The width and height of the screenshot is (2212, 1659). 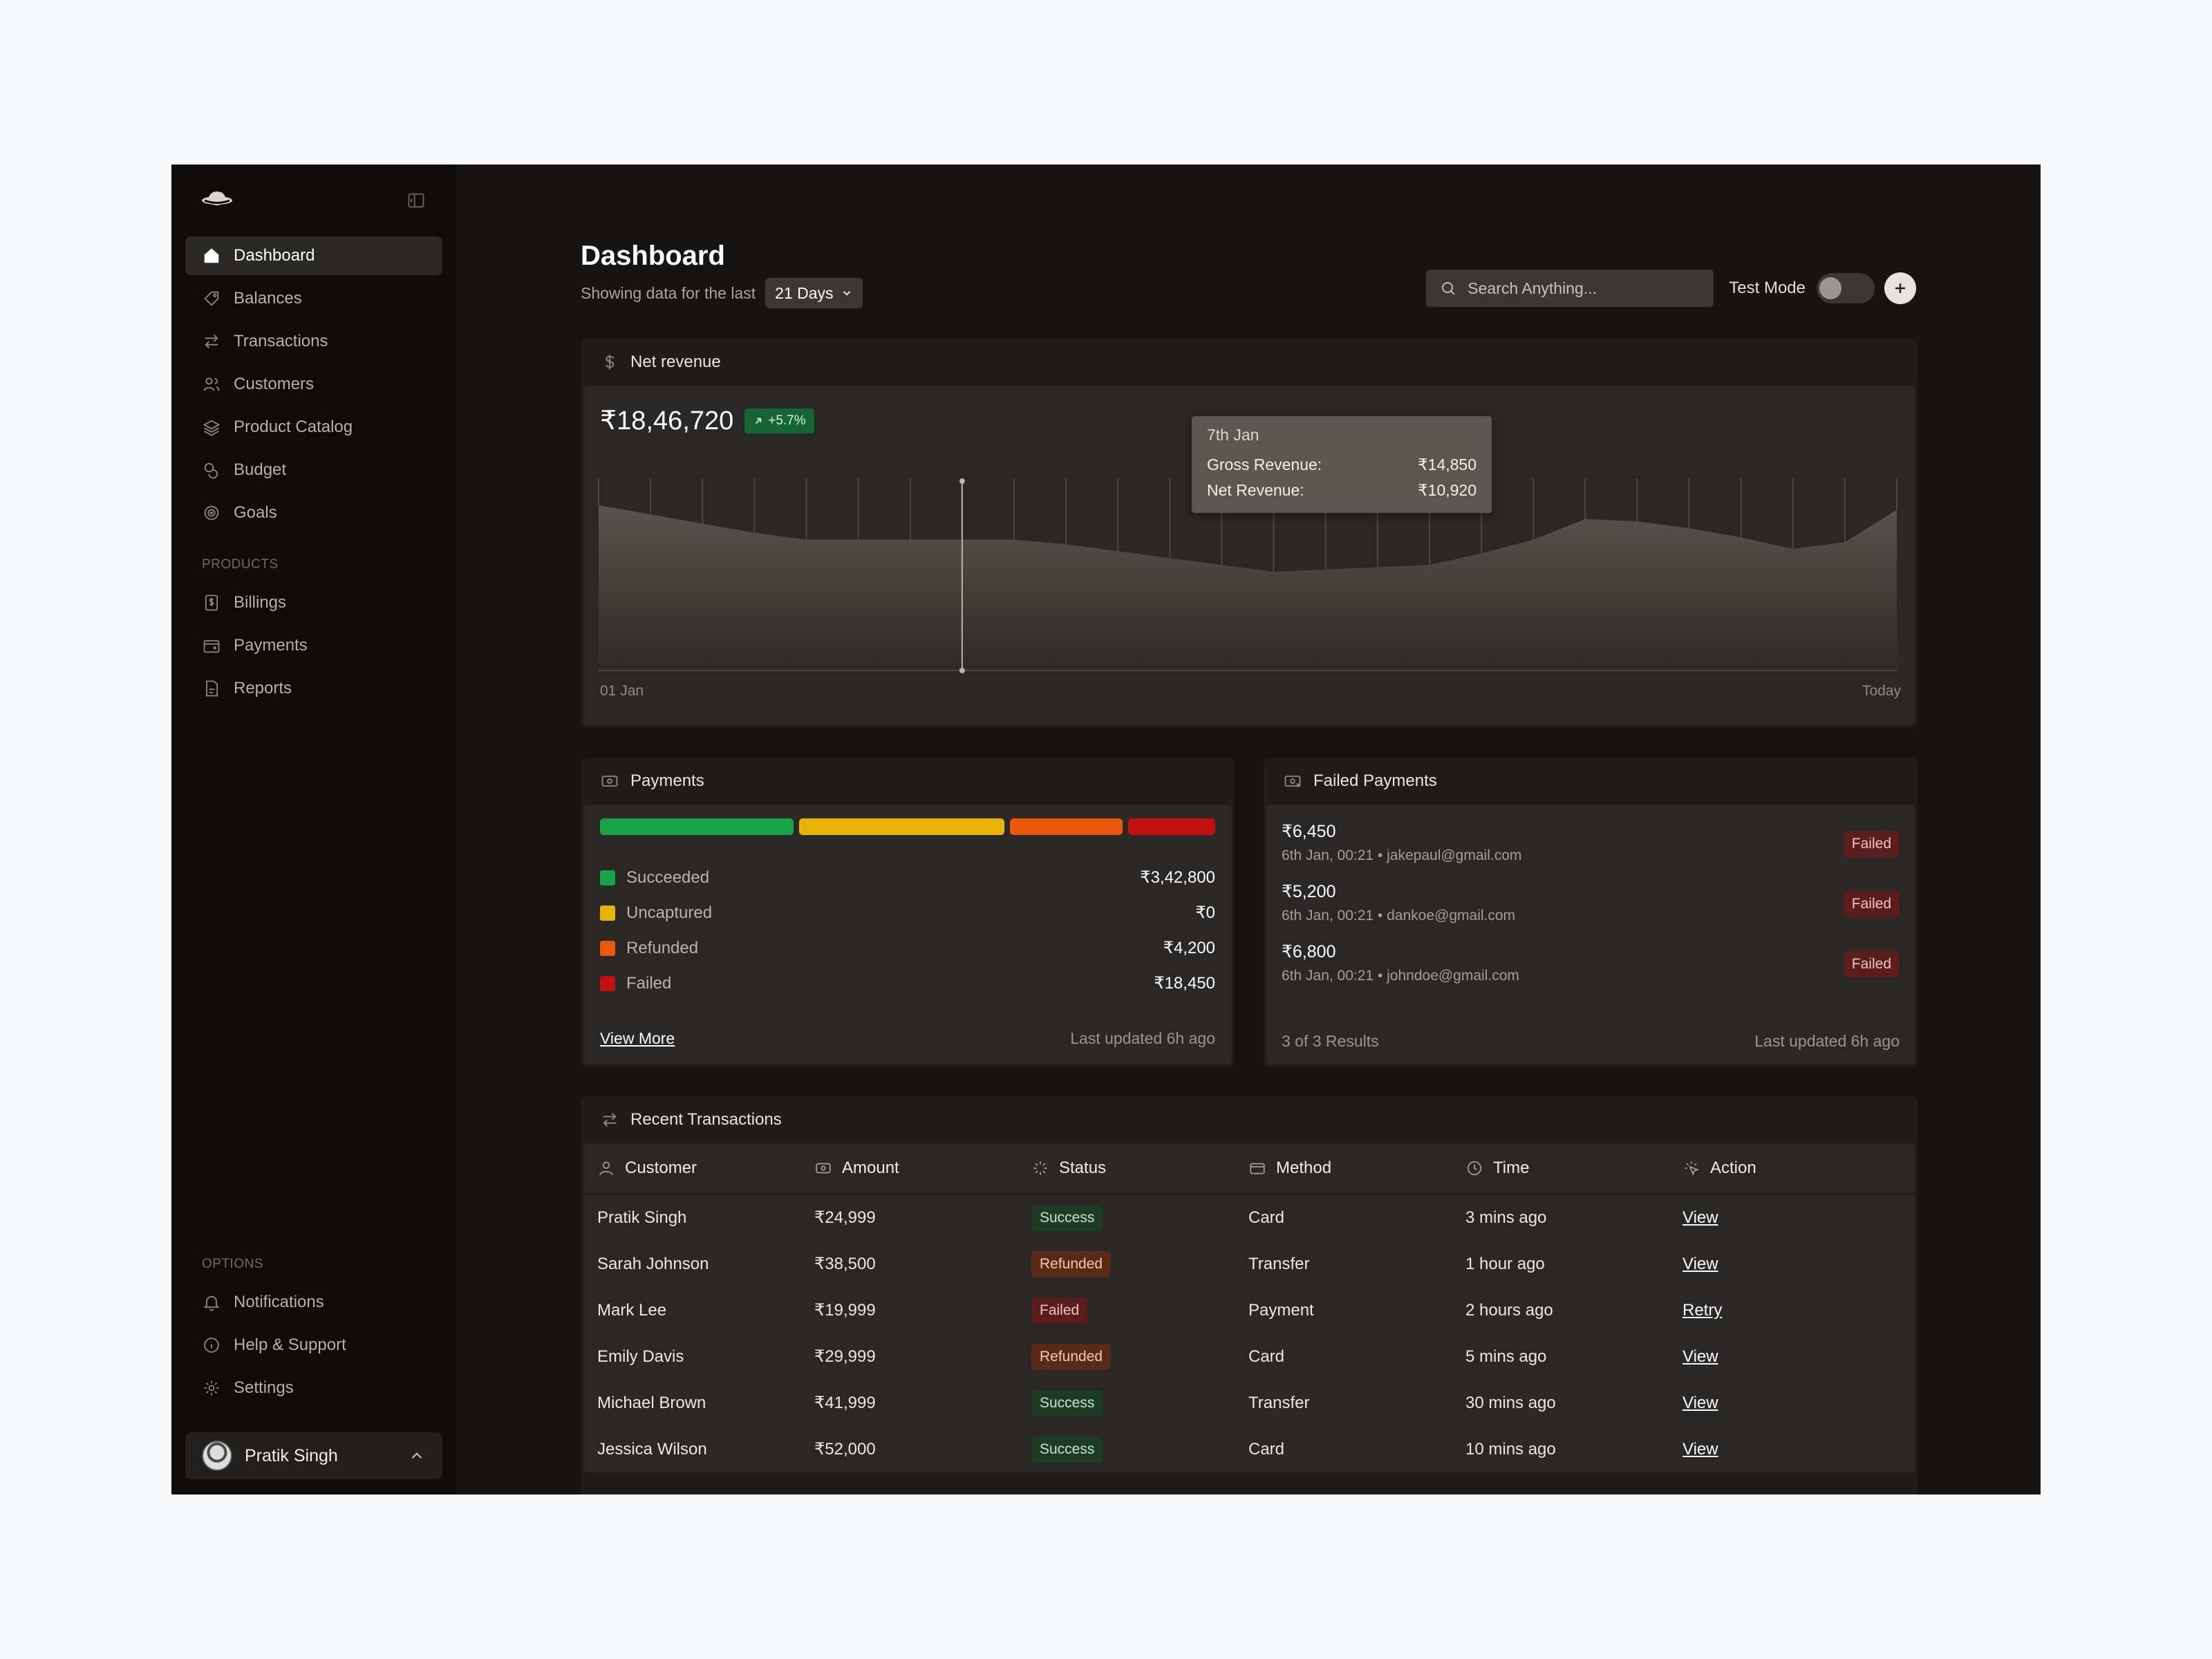 I want to click on sidebar-item-customers: Customers, so click(x=313, y=385).